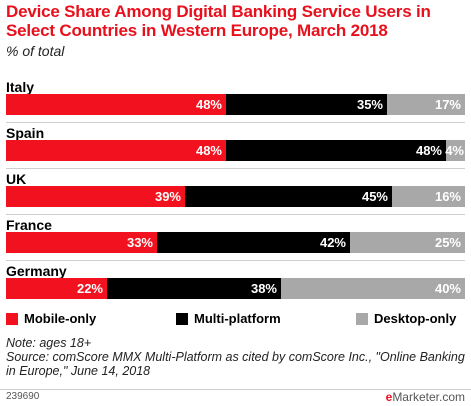 This screenshot has height=406, width=471. Describe the element at coordinates (95, 196) in the screenshot. I see `bar-mobile-only-uk: 39%` at that location.